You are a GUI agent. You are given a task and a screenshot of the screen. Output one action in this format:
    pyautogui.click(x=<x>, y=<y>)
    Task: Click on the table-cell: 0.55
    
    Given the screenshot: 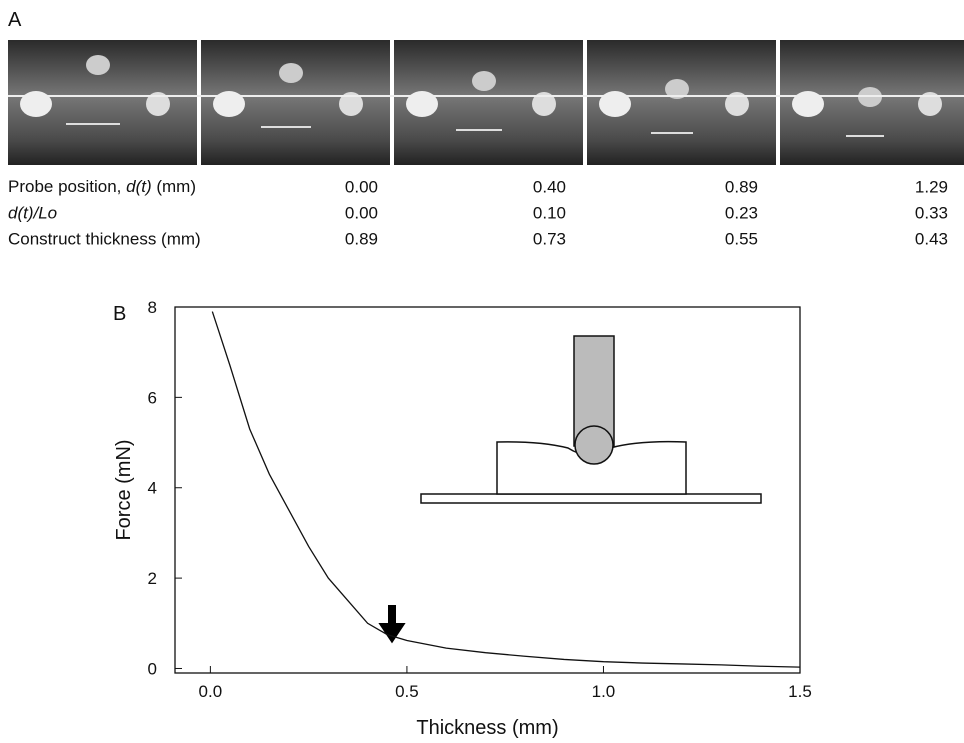 What is the action you would take?
    pyautogui.click(x=741, y=238)
    